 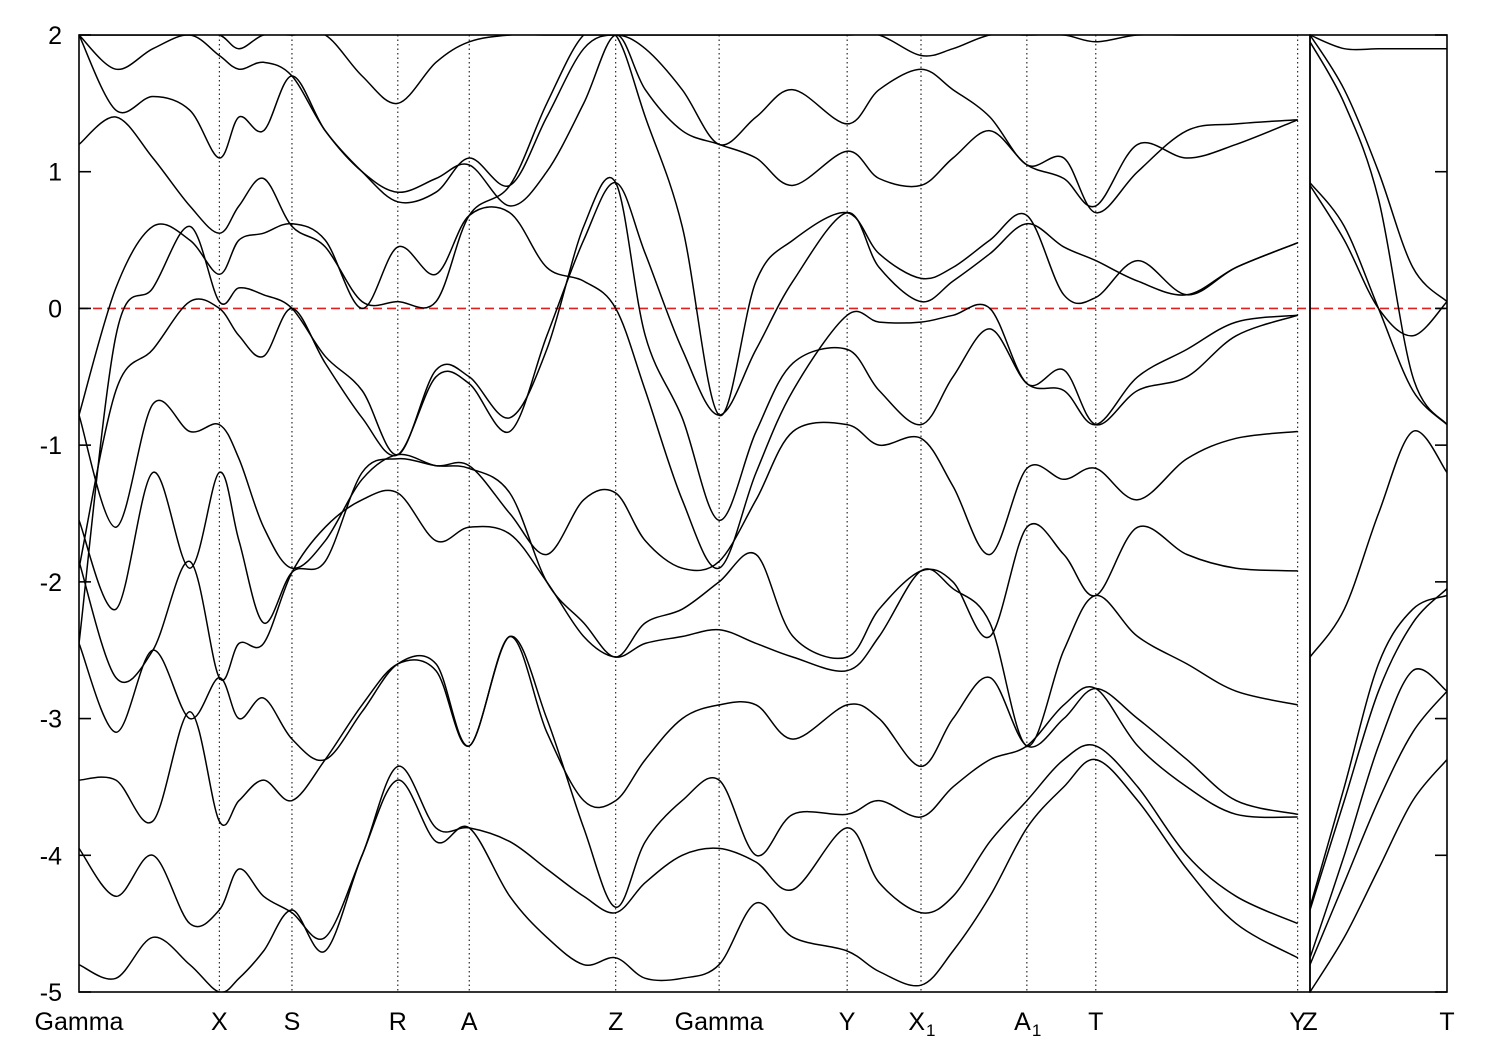 I want to click on y-tick-label: -4, so click(x=51, y=856).